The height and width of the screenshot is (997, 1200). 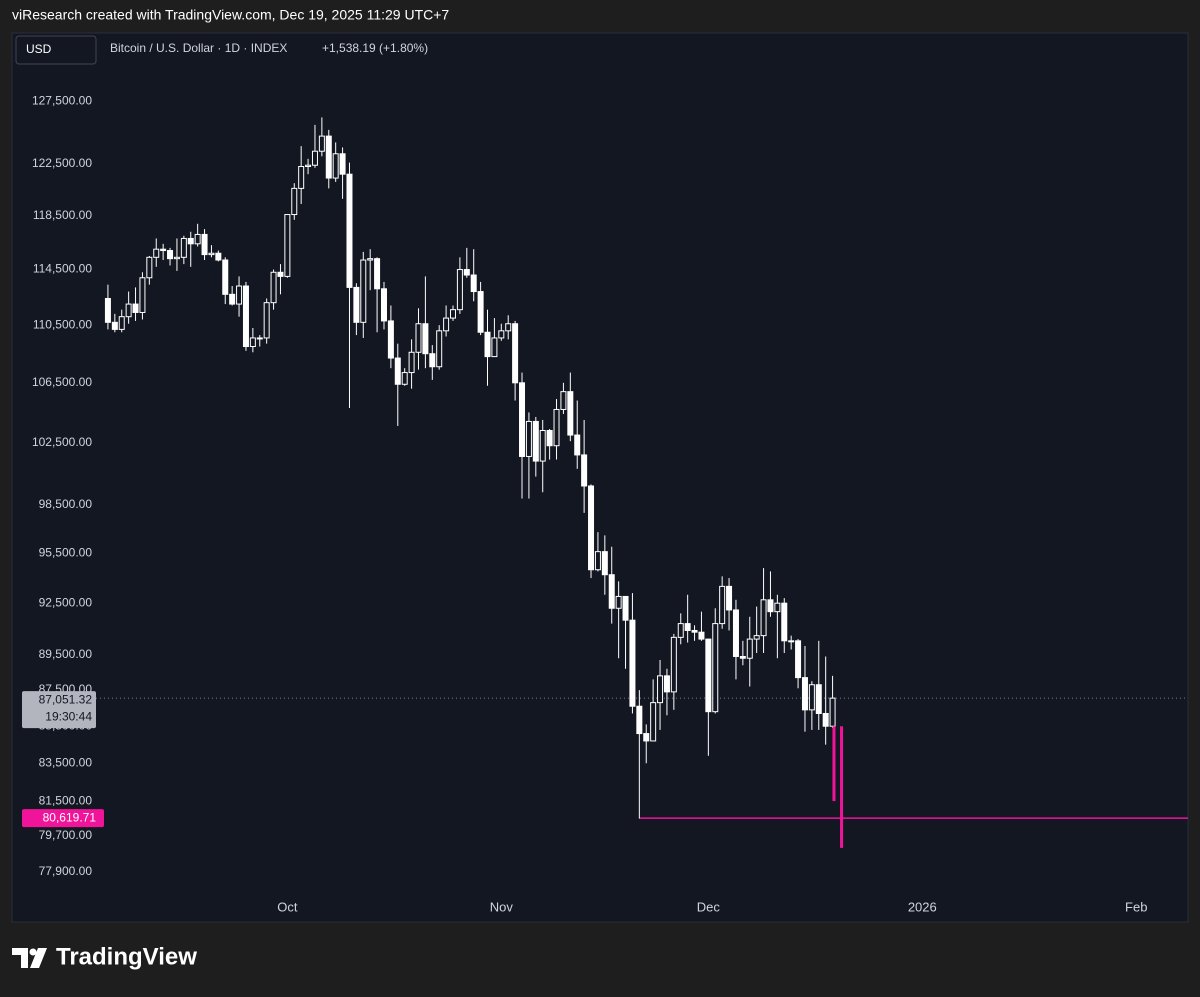 I want to click on y-tick-label: 81,500.00, so click(x=66, y=800).